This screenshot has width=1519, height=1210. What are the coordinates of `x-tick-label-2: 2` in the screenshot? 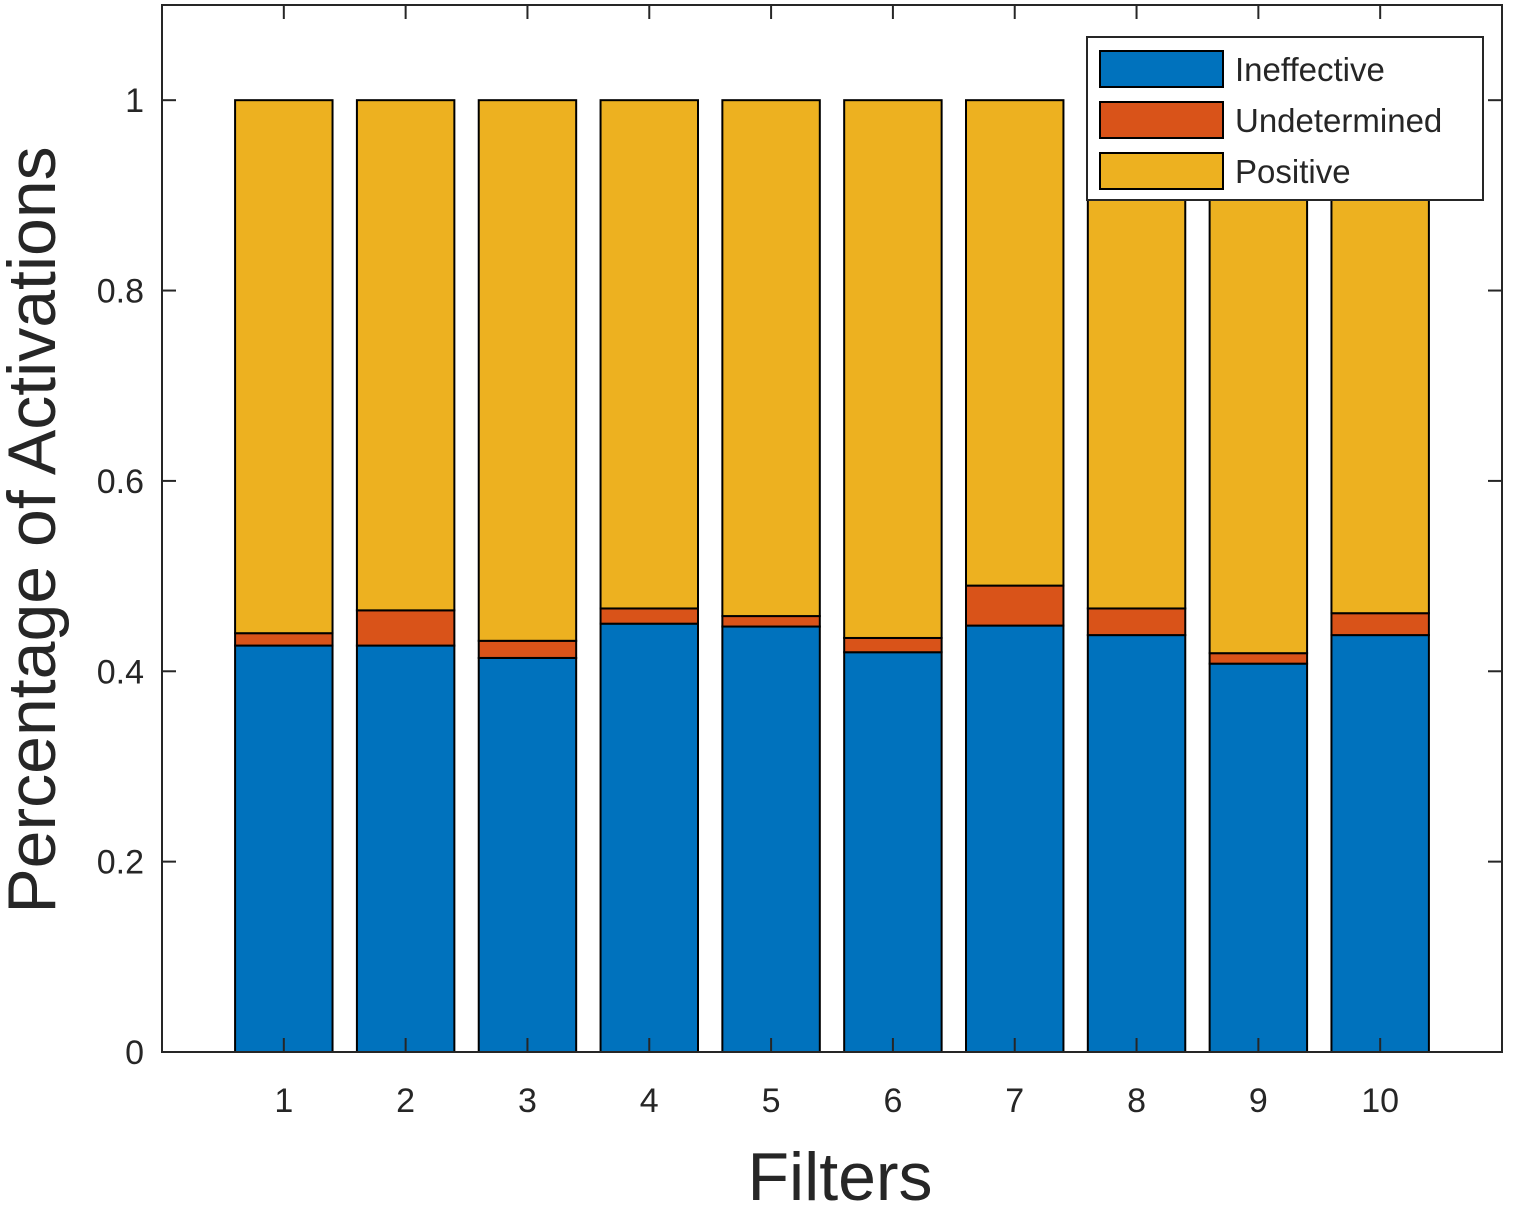 It's located at (405, 1101).